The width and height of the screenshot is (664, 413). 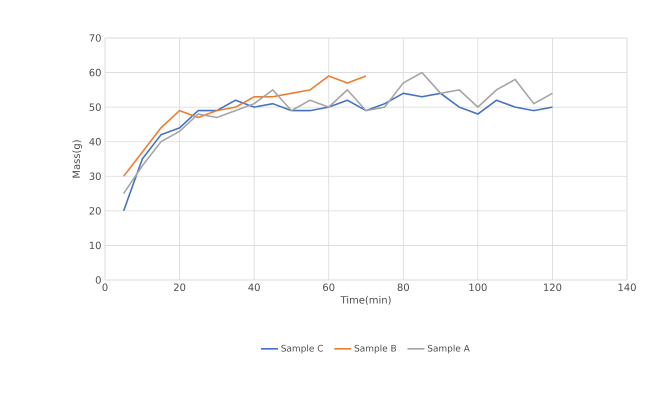 What do you see at coordinates (95, 72) in the screenshot?
I see `y-tick-label: 60` at bounding box center [95, 72].